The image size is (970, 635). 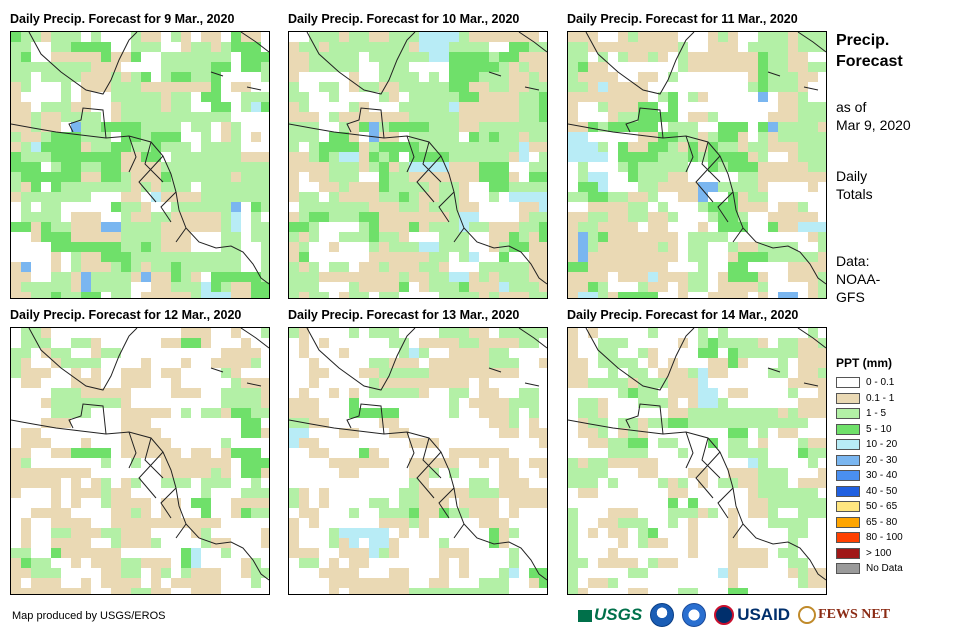 I want to click on legend-item: 0.1 - 1, so click(x=865, y=398).